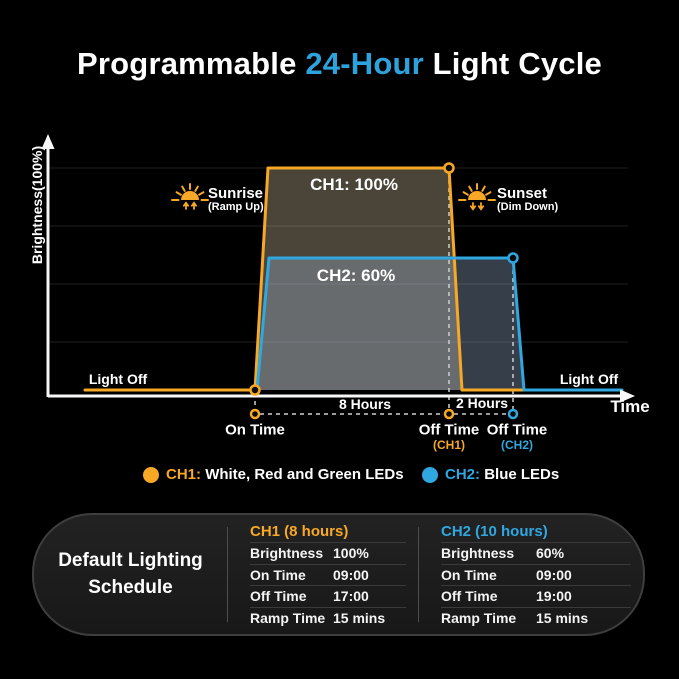  Describe the element at coordinates (589, 379) in the screenshot. I see `light-off-right-label: Light Off` at that location.